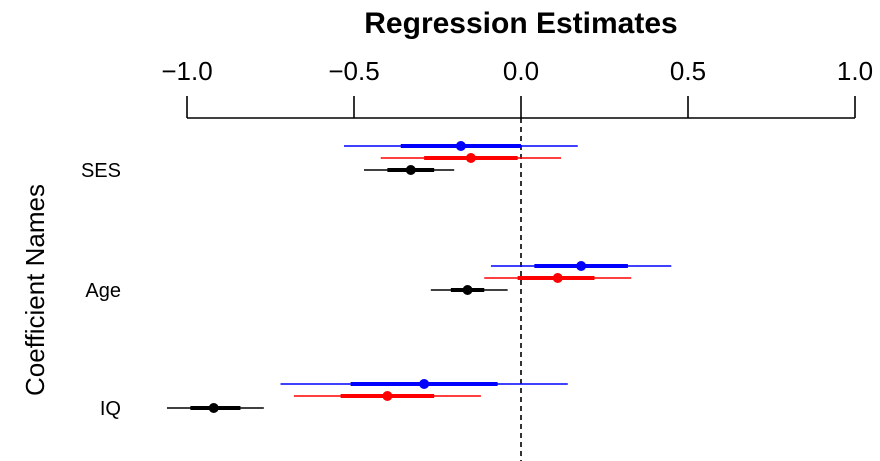  I want to click on top-axis: −1.0 −0.5 0.0 0.5 1.0, so click(517, 87).